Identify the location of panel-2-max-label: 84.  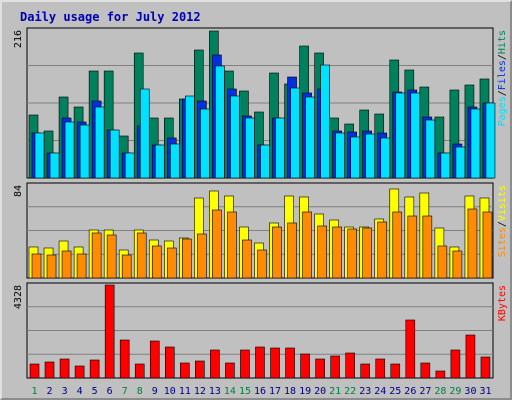
(18, 191).